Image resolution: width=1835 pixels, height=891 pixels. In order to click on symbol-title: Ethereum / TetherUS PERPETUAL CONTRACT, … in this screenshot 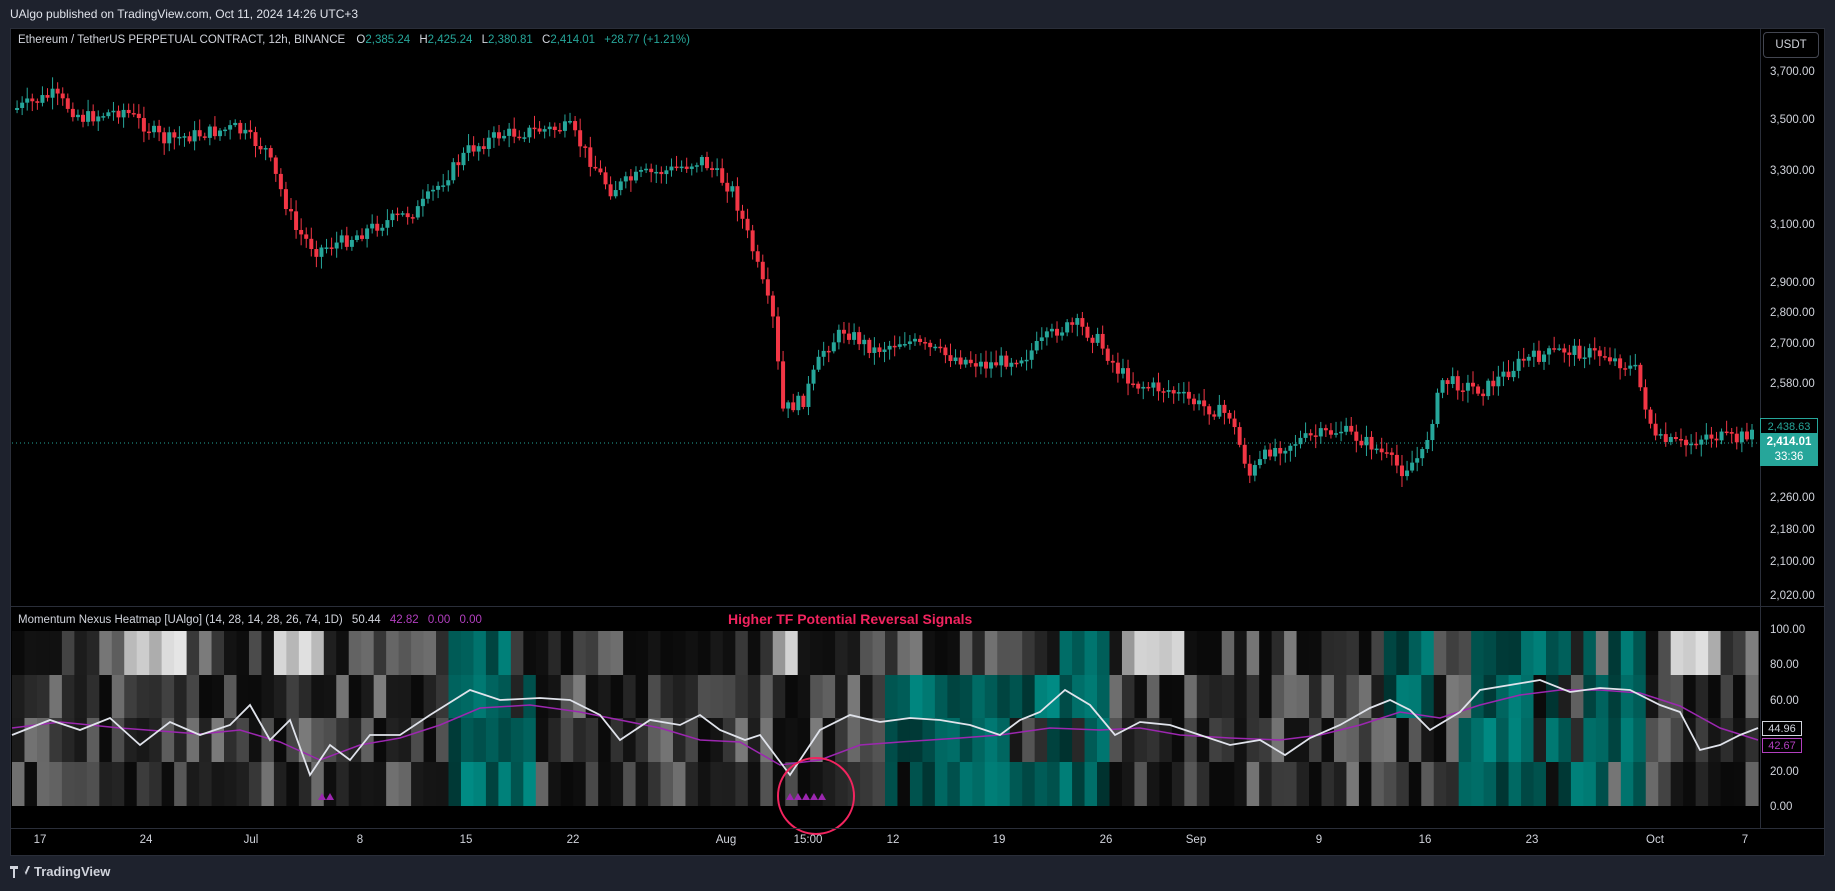, I will do `click(182, 40)`.